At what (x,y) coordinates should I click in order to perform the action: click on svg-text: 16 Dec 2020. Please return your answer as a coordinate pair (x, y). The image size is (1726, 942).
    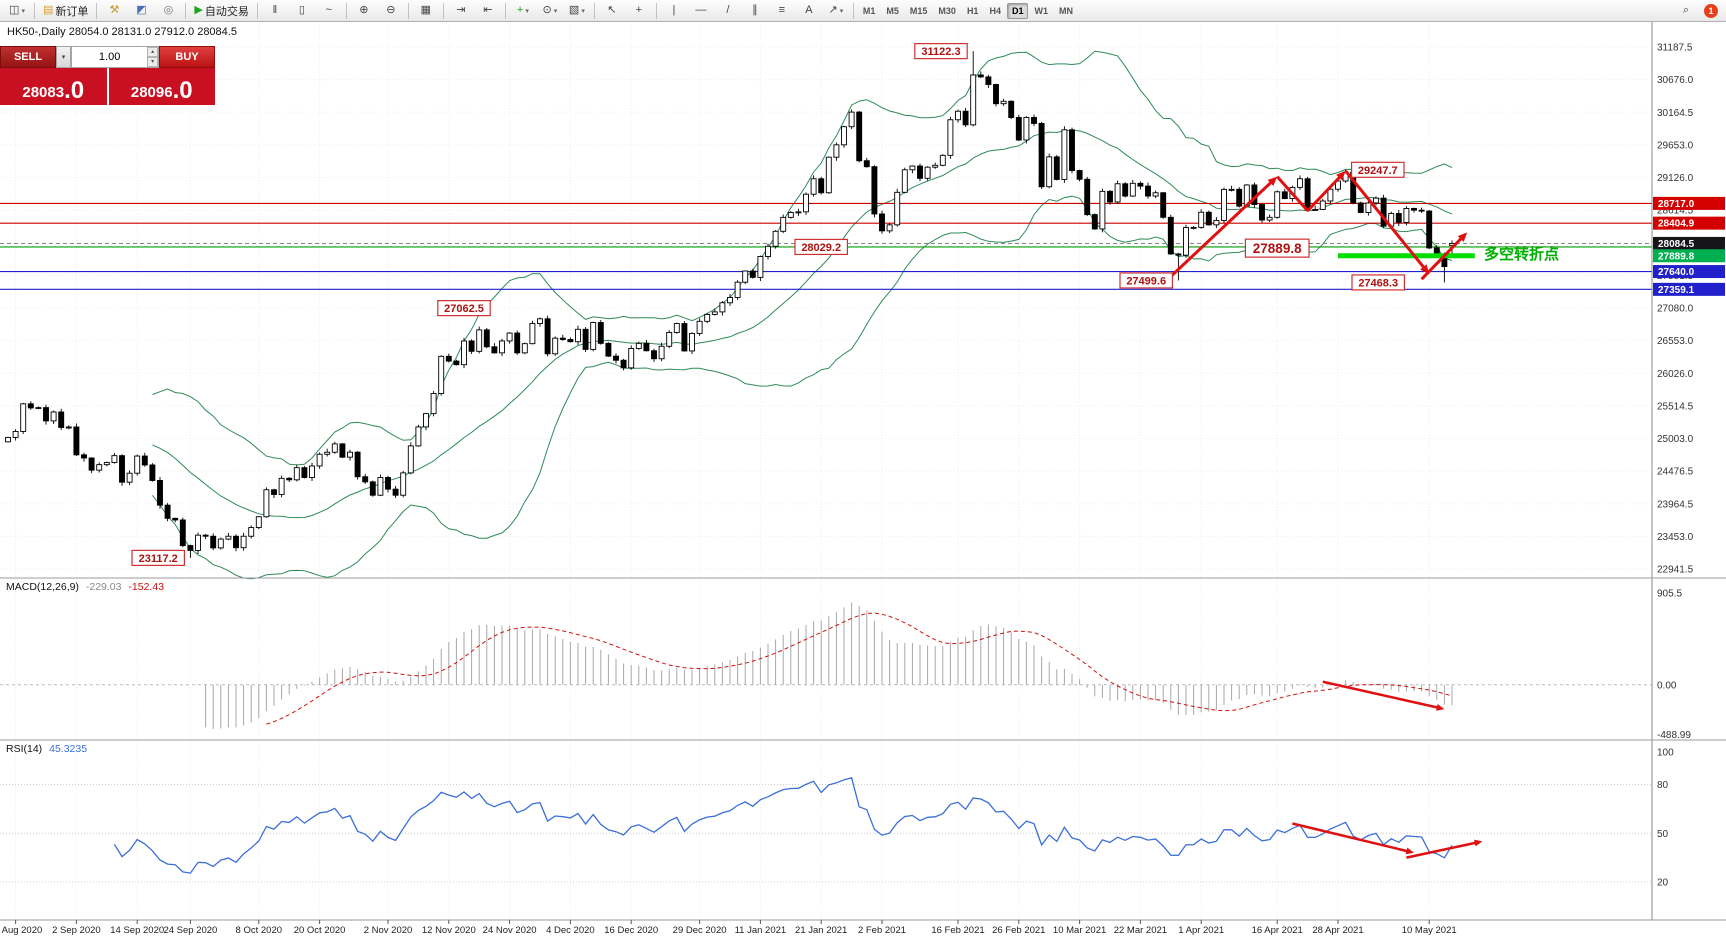
    Looking at the image, I should click on (631, 930).